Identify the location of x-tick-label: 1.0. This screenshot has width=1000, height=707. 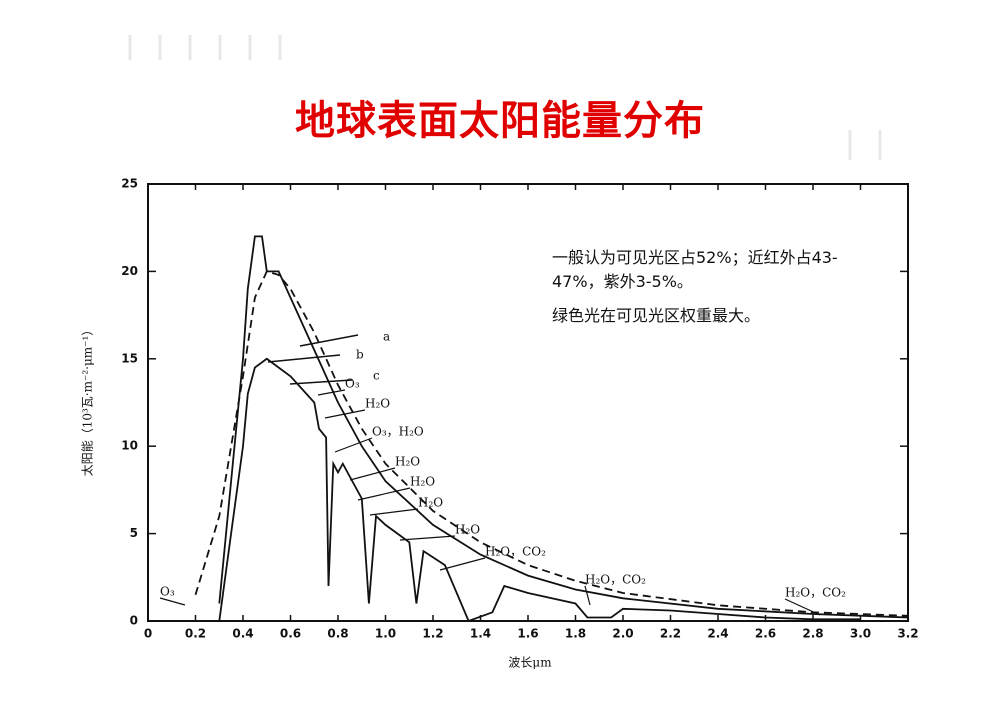
(385, 634).